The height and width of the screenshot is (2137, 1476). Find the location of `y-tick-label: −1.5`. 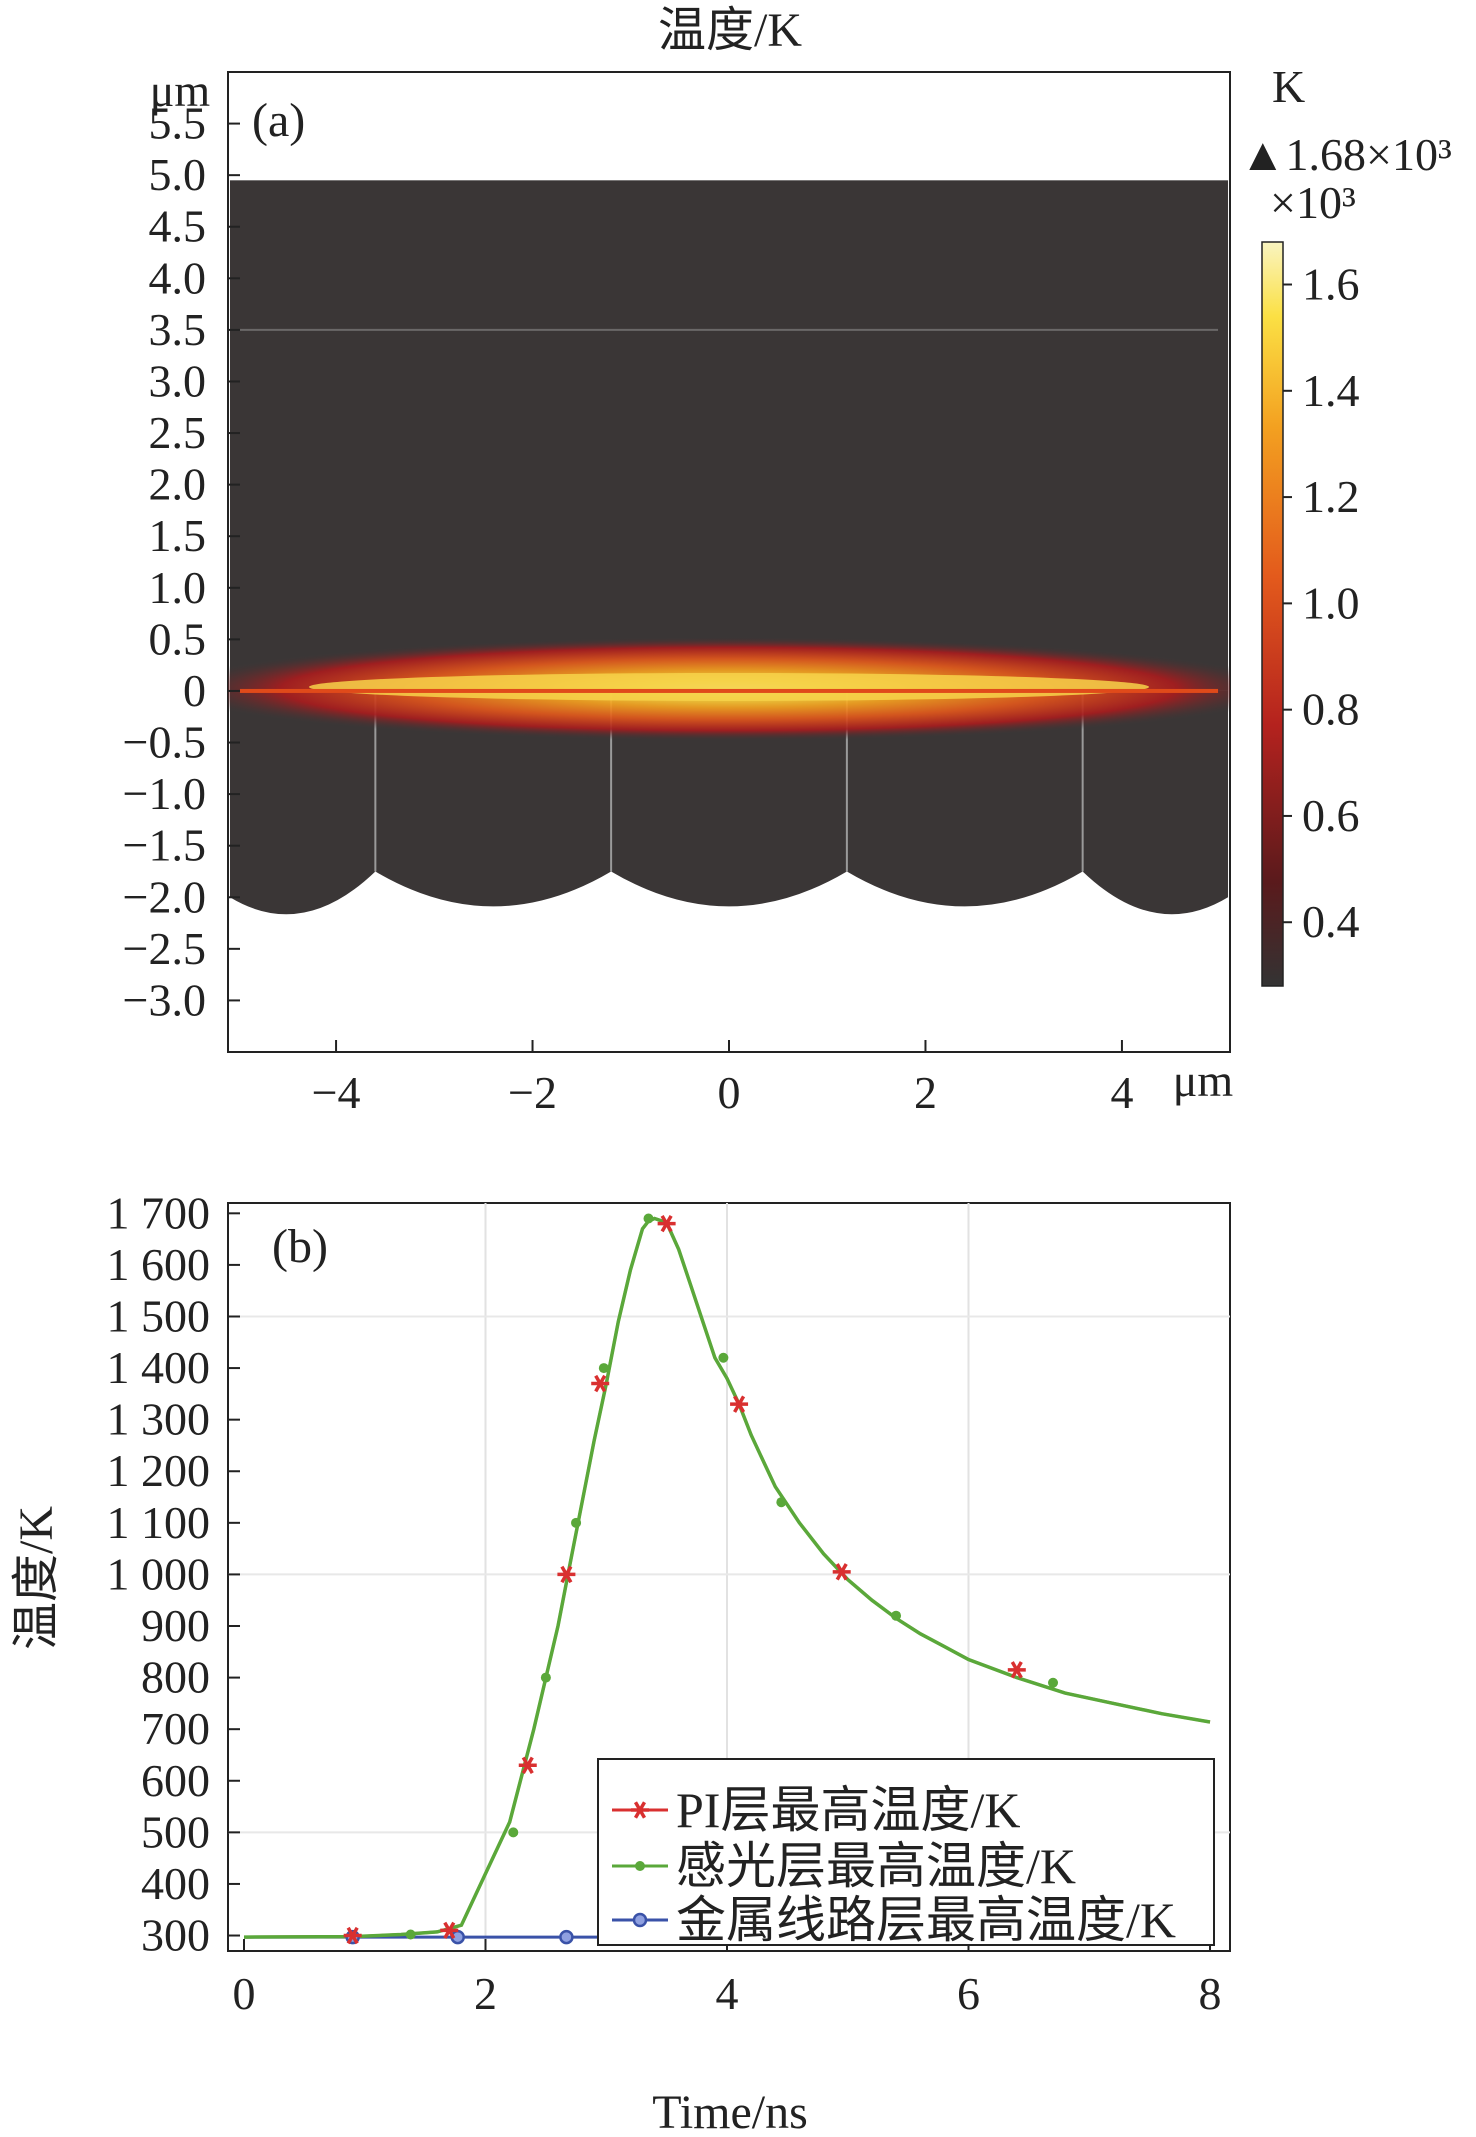

y-tick-label: −1.5 is located at coordinates (164, 845).